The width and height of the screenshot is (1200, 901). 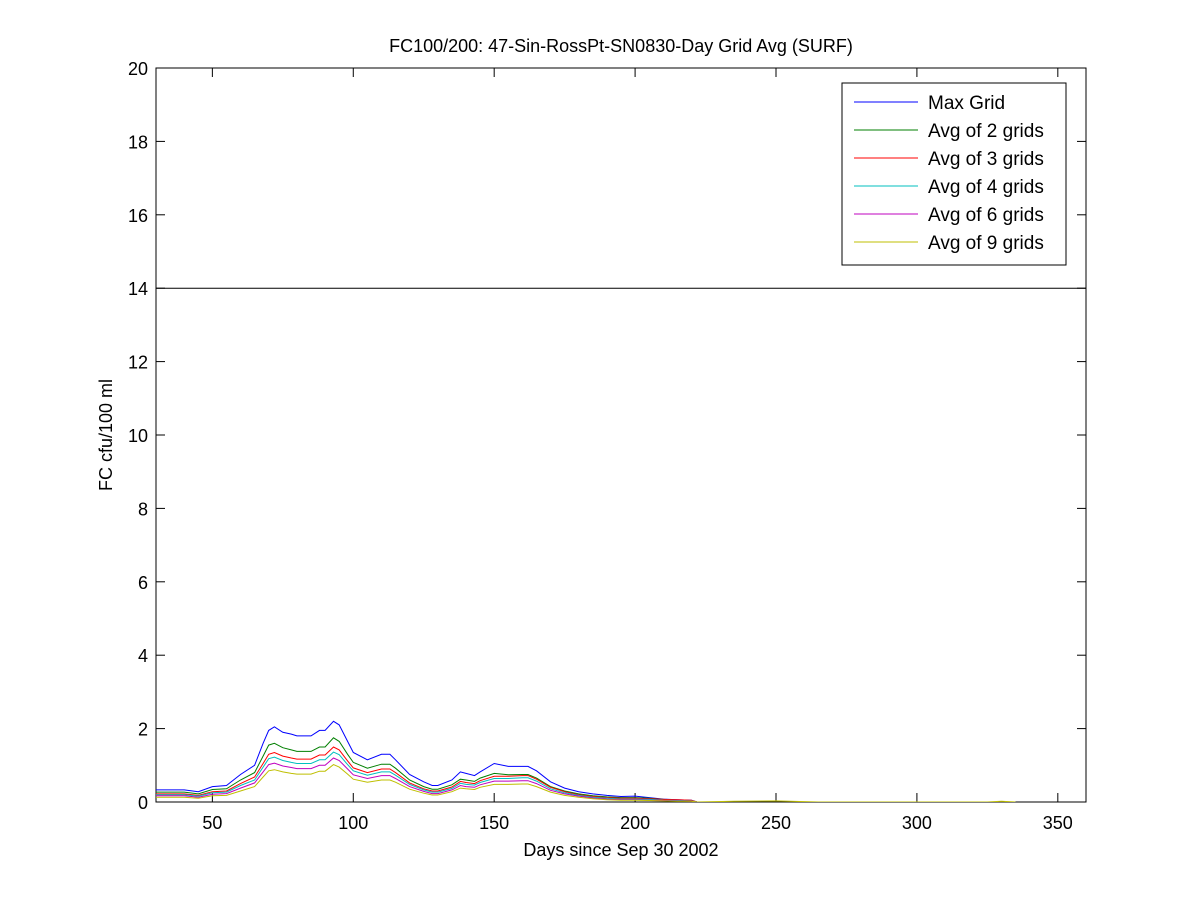 I want to click on series-line-avg-of-6-grids, so click(x=427, y=779).